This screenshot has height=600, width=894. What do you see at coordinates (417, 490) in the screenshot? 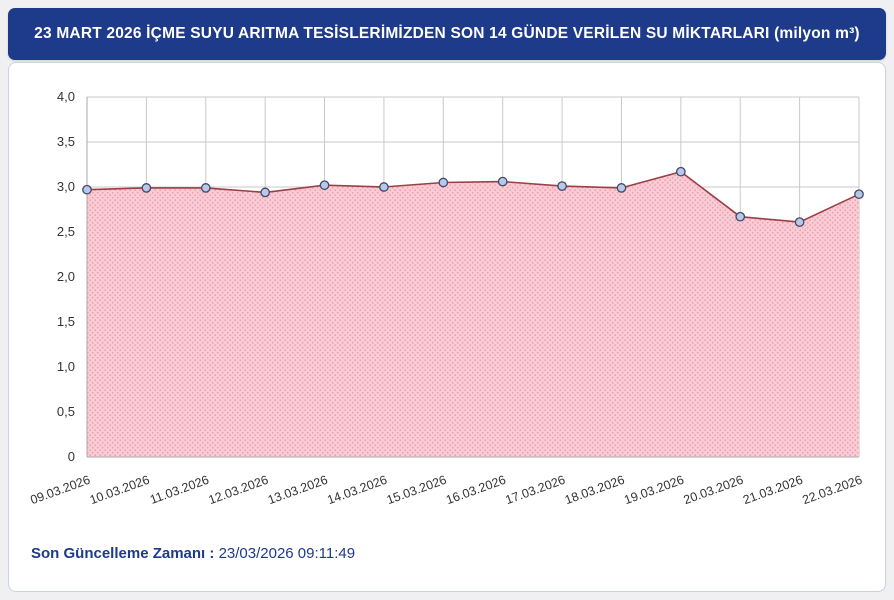
I see `x-tick-label: 15.03.2026` at bounding box center [417, 490].